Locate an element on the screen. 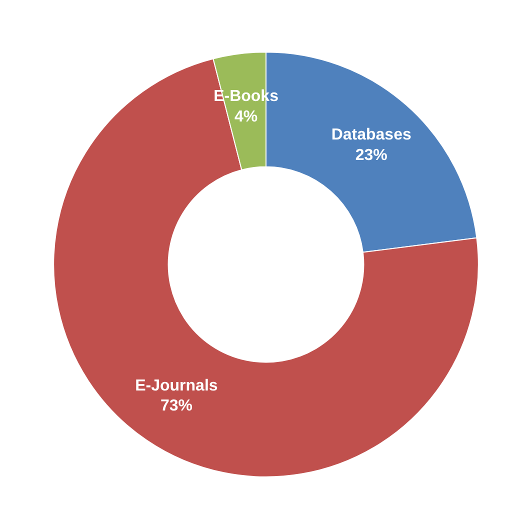 The height and width of the screenshot is (528, 531). data-label: 4% is located at coordinates (246, 117).